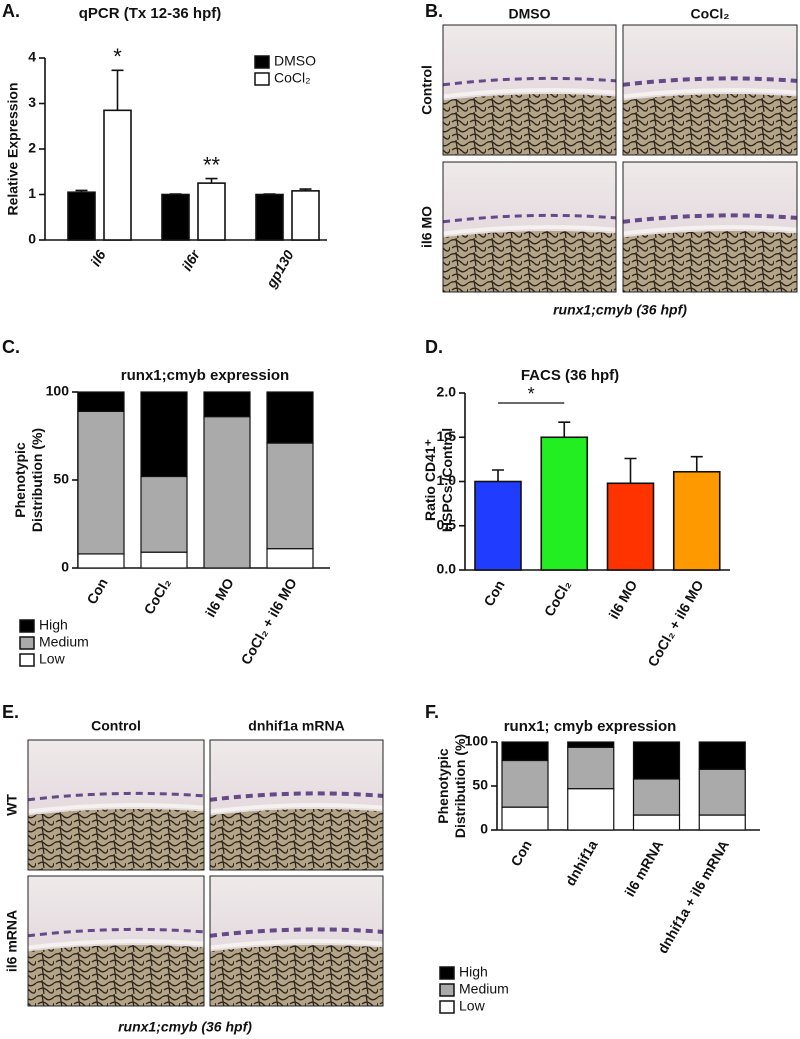 The image size is (800, 1039). What do you see at coordinates (116, 726) in the screenshot?
I see `column-label: Control` at bounding box center [116, 726].